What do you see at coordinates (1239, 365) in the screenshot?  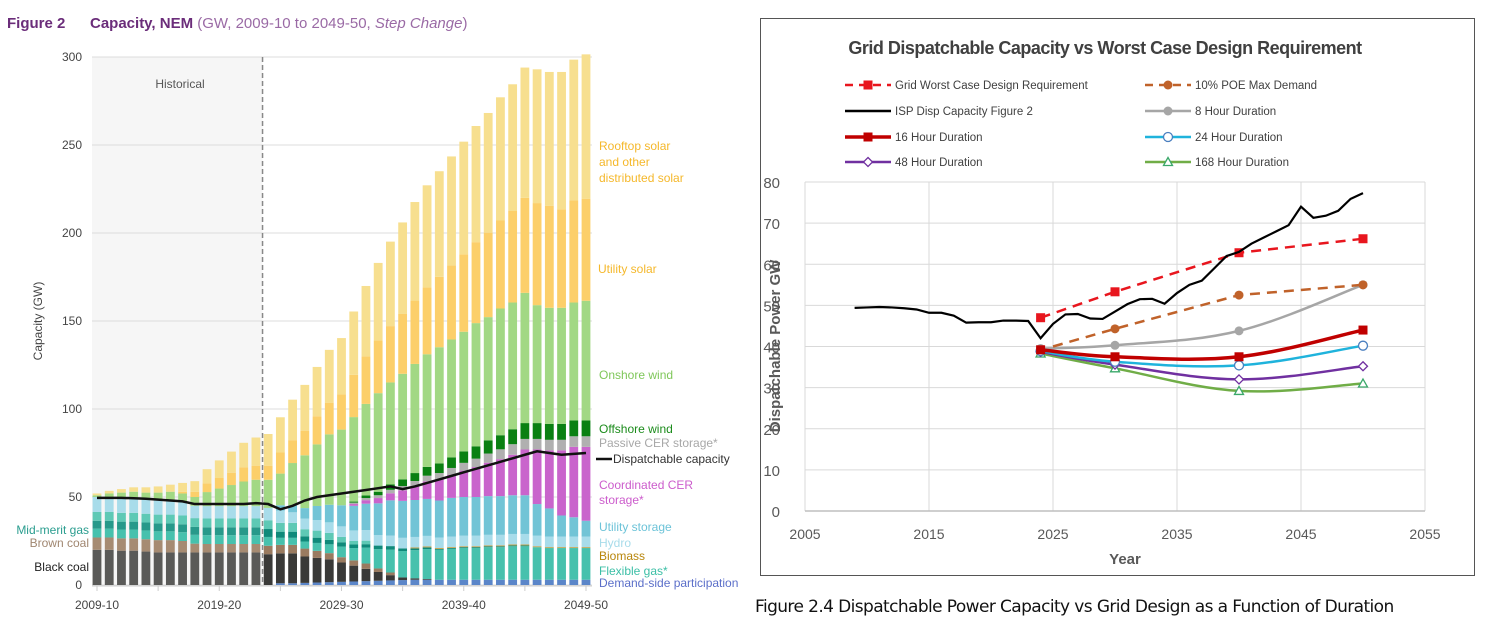 I see `marker-circle-open` at bounding box center [1239, 365].